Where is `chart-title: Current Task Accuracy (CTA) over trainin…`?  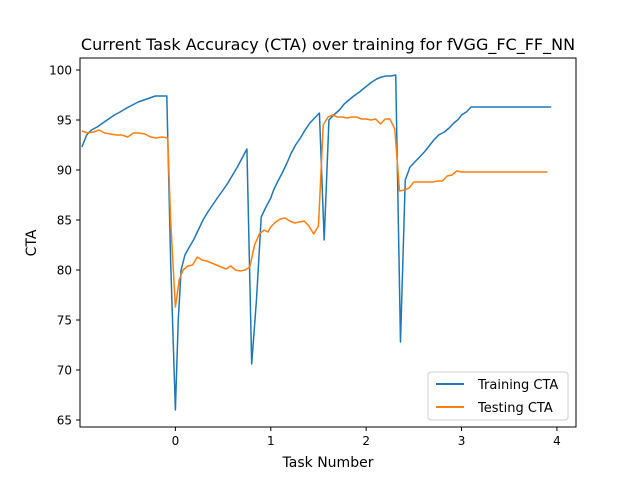
chart-title: Current Task Accuracy (CTA) over trainin… is located at coordinates (328, 45).